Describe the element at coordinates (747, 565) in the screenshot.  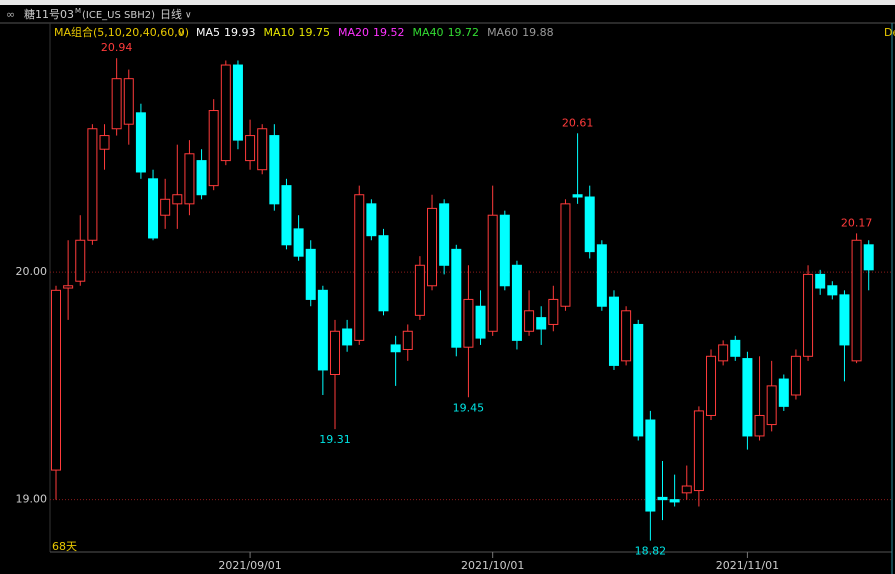
I see `x-tick-label: 2021/11/01` at that location.